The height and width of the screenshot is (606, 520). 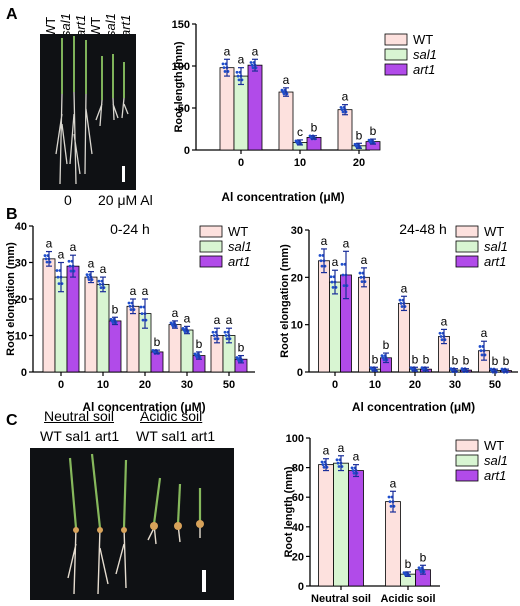 I want to click on y-tick-label: 0, so click(x=187, y=151).